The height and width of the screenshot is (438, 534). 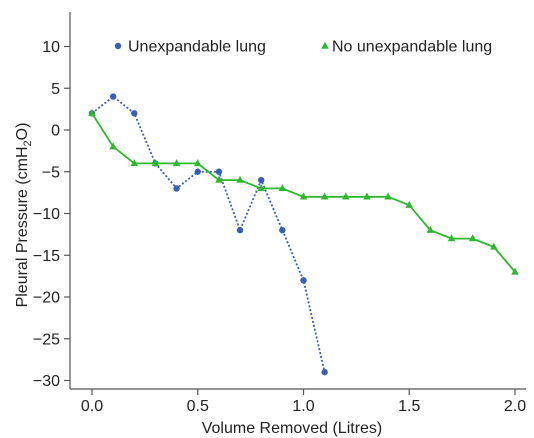 I want to click on y-tick-label: −20, so click(x=46, y=298).